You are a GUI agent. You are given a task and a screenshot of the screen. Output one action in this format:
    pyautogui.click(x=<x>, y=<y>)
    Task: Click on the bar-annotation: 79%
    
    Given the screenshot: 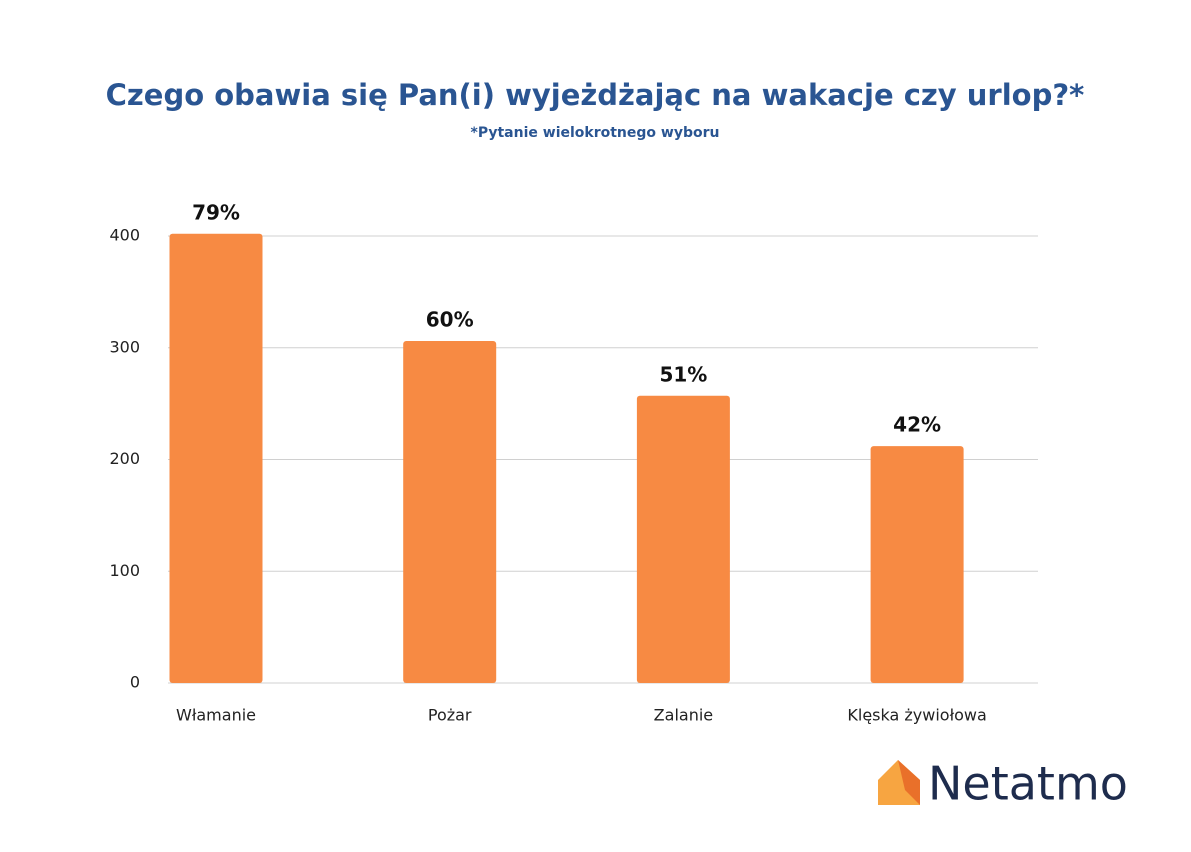 What is the action you would take?
    pyautogui.click(x=216, y=212)
    